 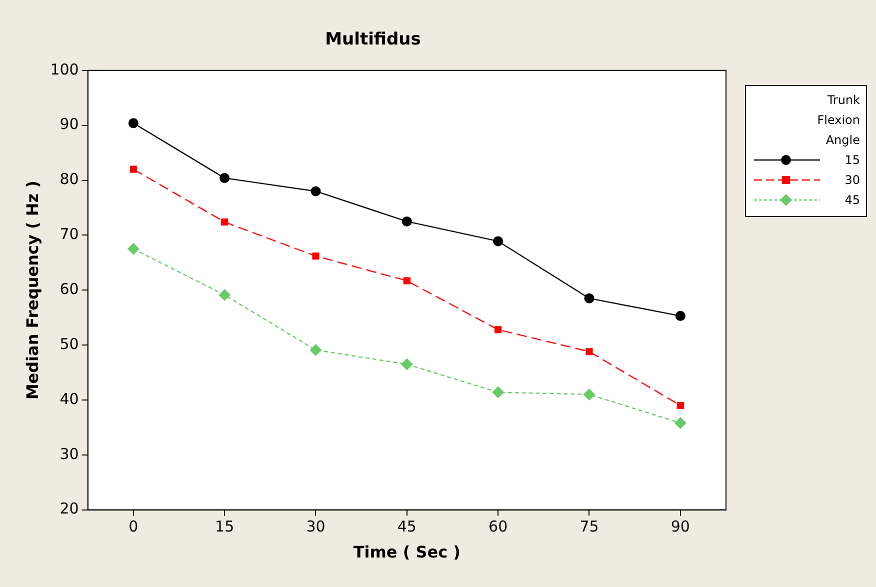 I want to click on y-tick-label: 100, so click(x=64, y=69).